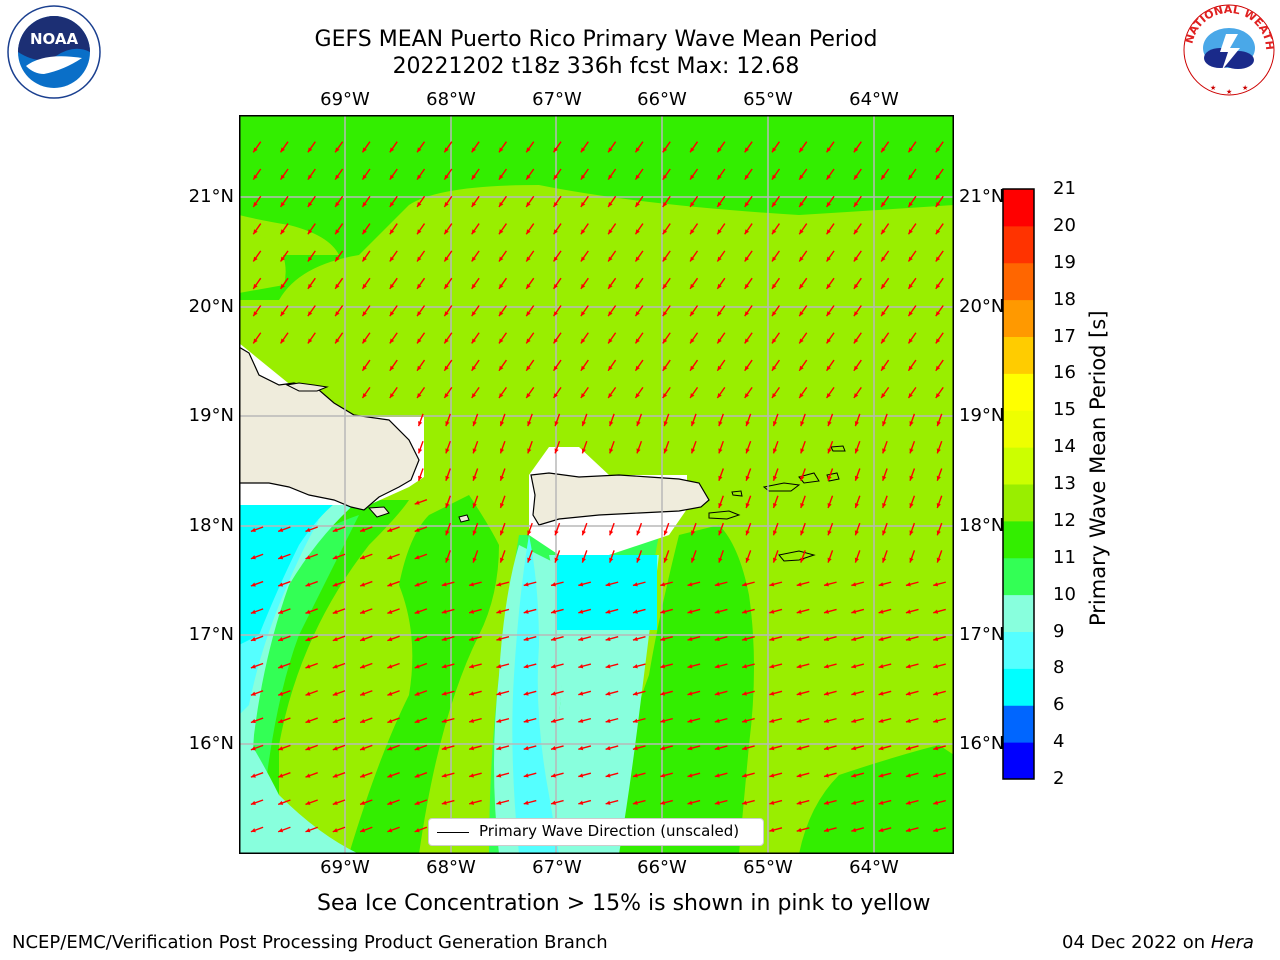 The height and width of the screenshot is (960, 1280). I want to click on colorbar-tick-label: 9, so click(1059, 631).